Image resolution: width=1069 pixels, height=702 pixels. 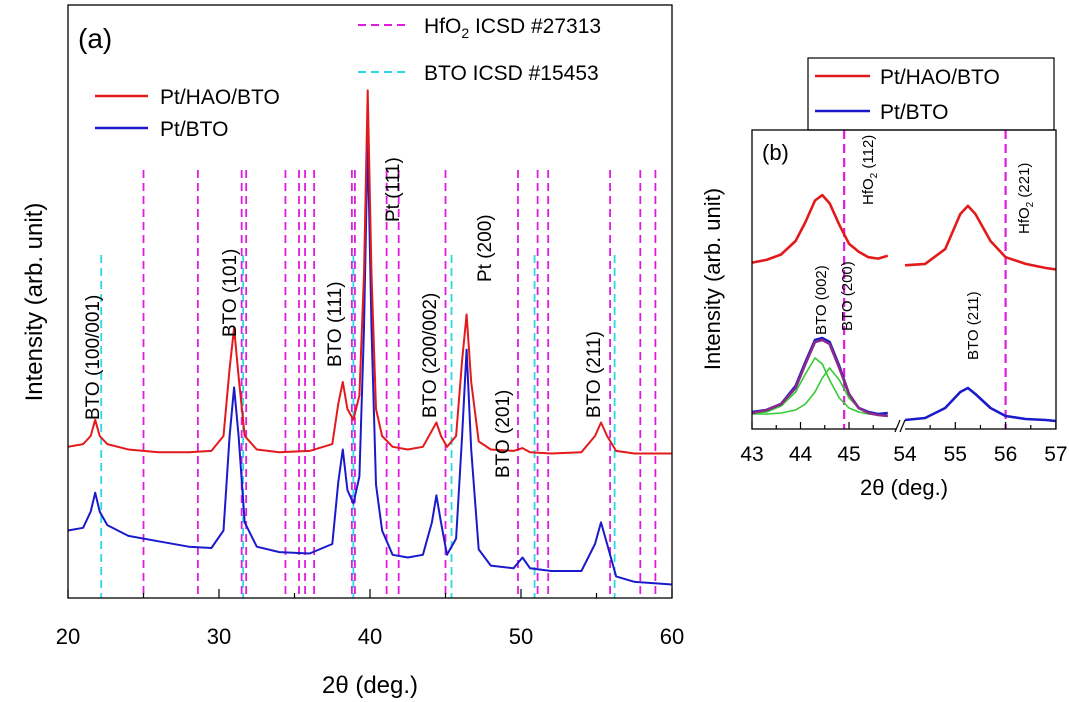 What do you see at coordinates (1055, 454) in the screenshot?
I see `x-tick-label: 57` at bounding box center [1055, 454].